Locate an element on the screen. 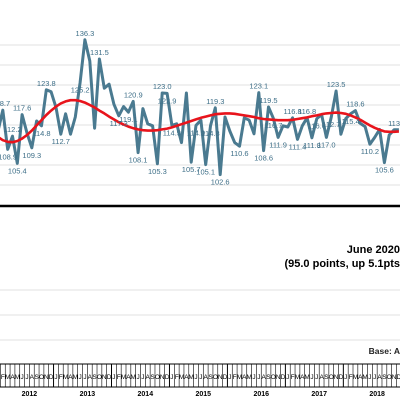 The height and width of the screenshot is (400, 400). year-label: 2013 is located at coordinates (88, 394).